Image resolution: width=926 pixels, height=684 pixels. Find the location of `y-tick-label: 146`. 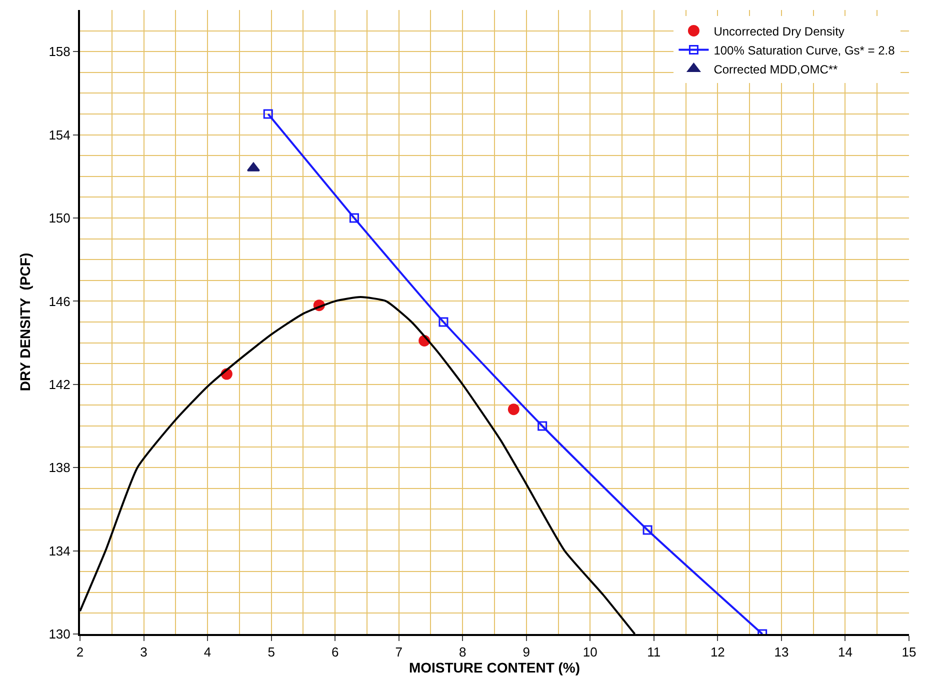

y-tick-label: 146 is located at coordinates (59, 301).